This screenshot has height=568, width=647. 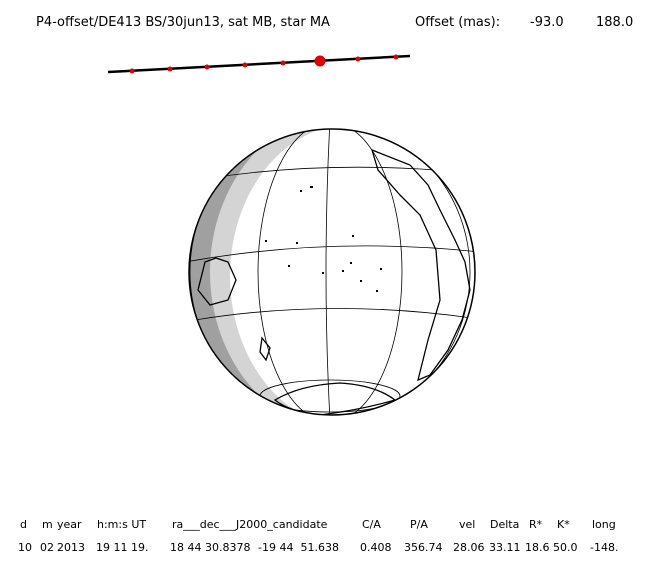 What do you see at coordinates (469, 547) in the screenshot?
I see `cell: 28.06` at bounding box center [469, 547].